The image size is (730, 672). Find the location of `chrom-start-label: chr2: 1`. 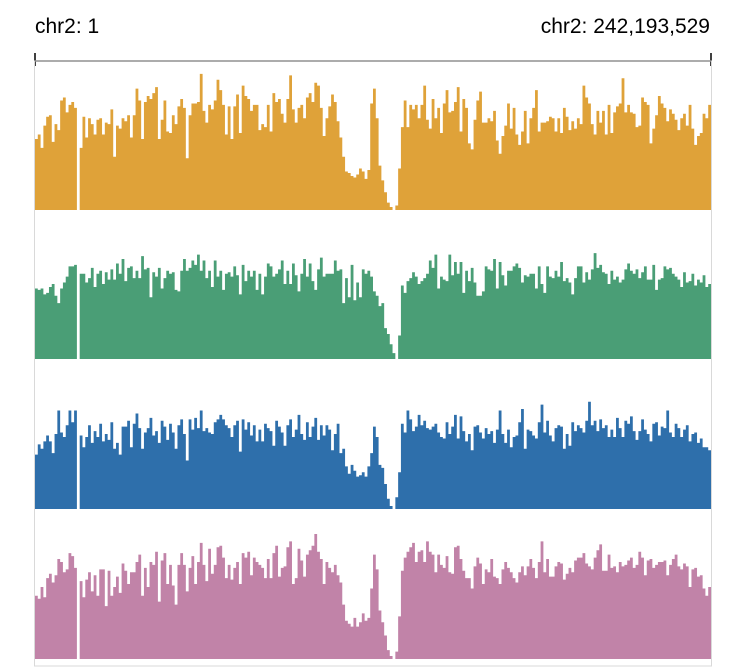

chrom-start-label: chr2: 1 is located at coordinates (67, 26).